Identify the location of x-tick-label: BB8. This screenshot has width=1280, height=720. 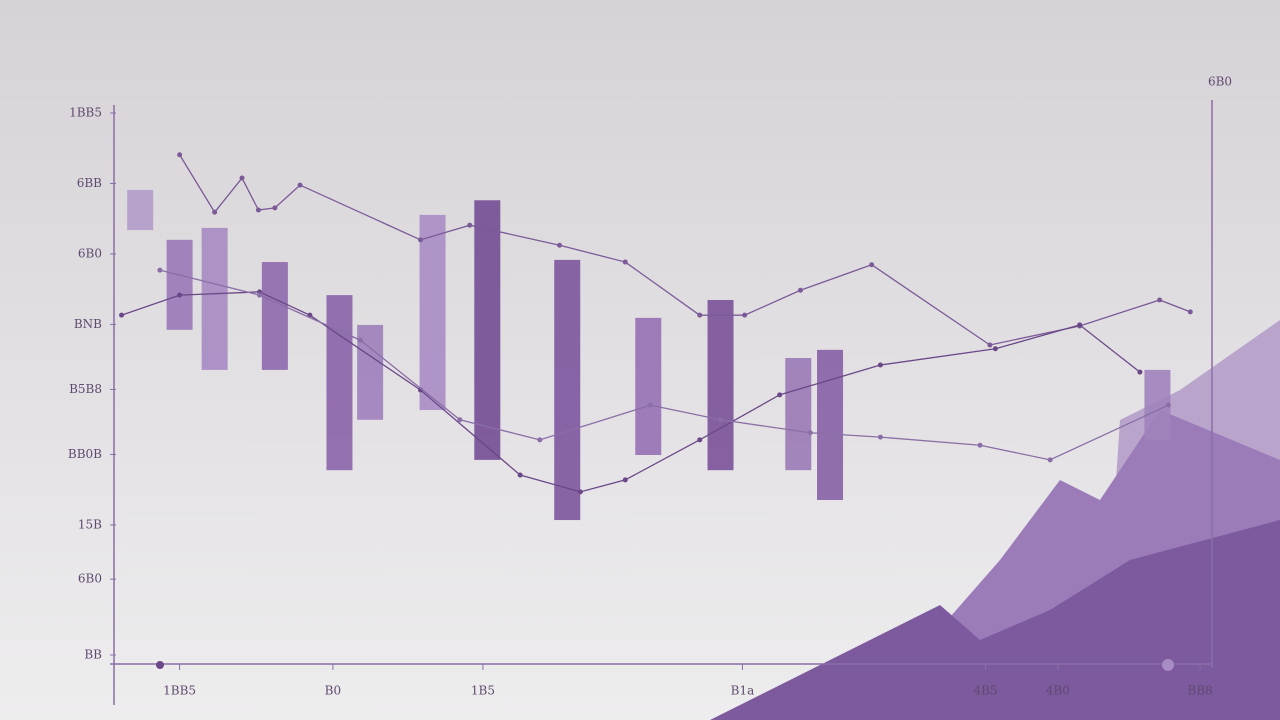
(1200, 691).